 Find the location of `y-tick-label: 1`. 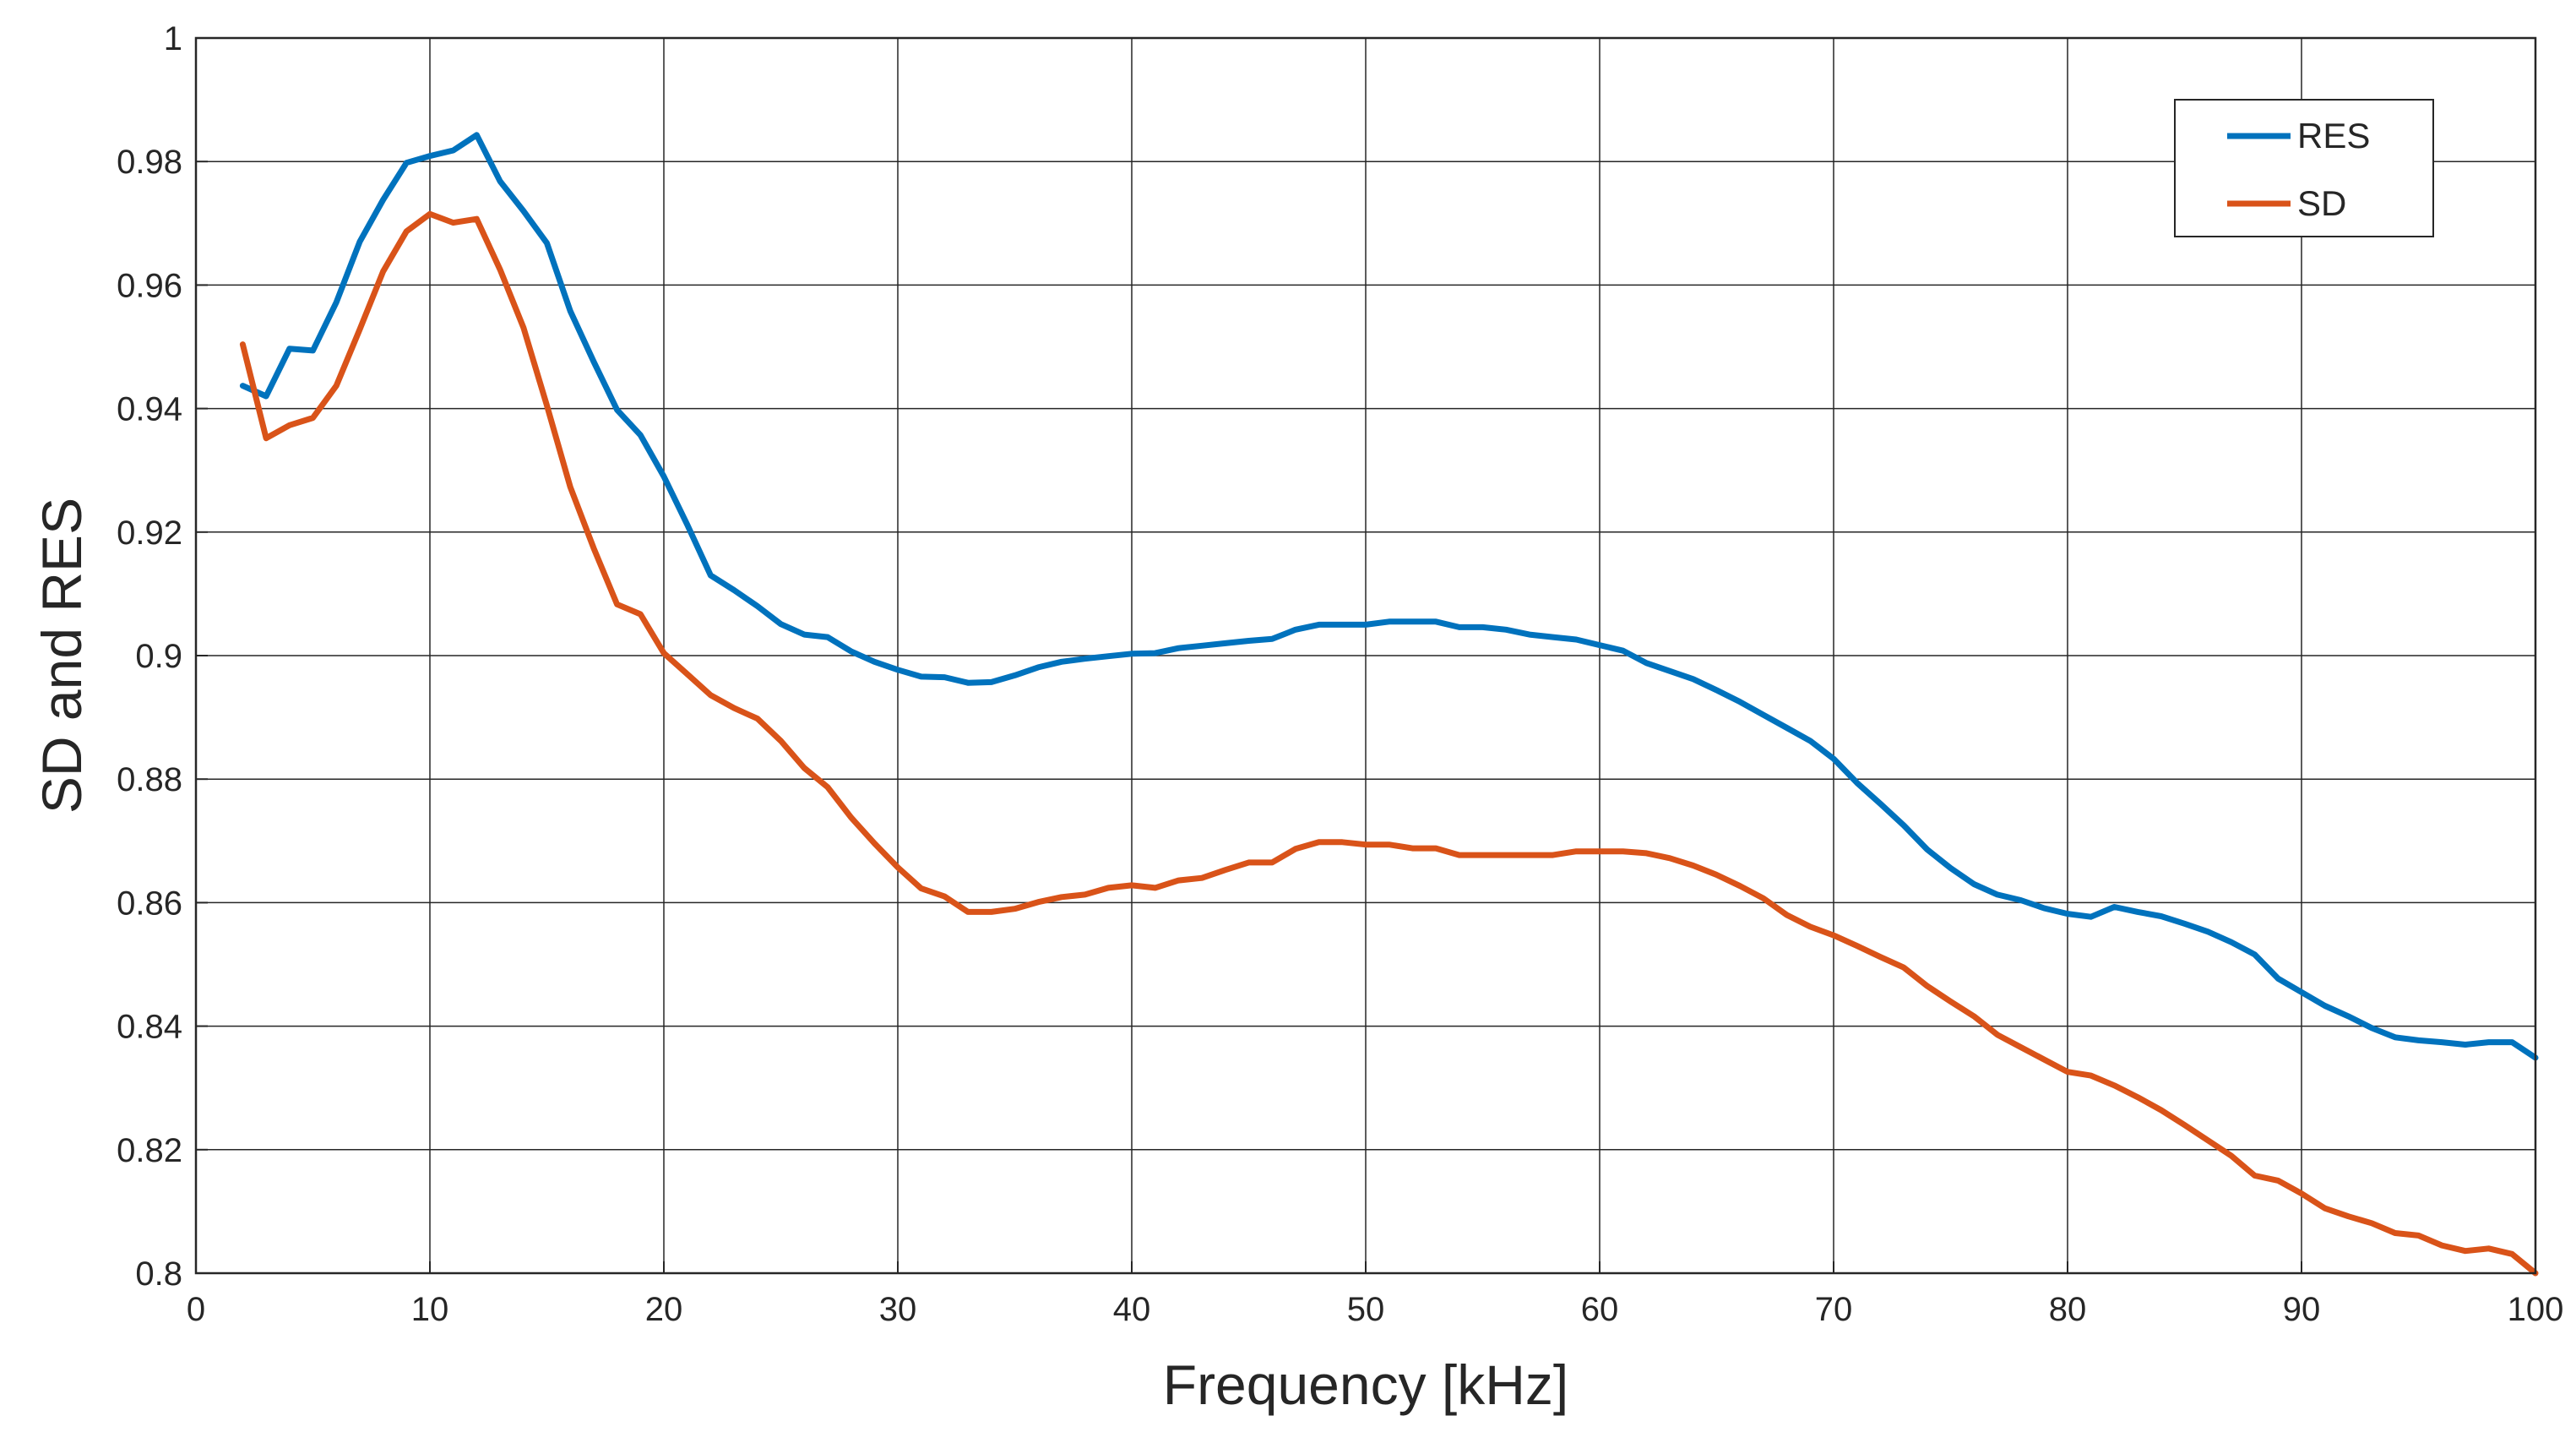

y-tick-label: 1 is located at coordinates (173, 38).